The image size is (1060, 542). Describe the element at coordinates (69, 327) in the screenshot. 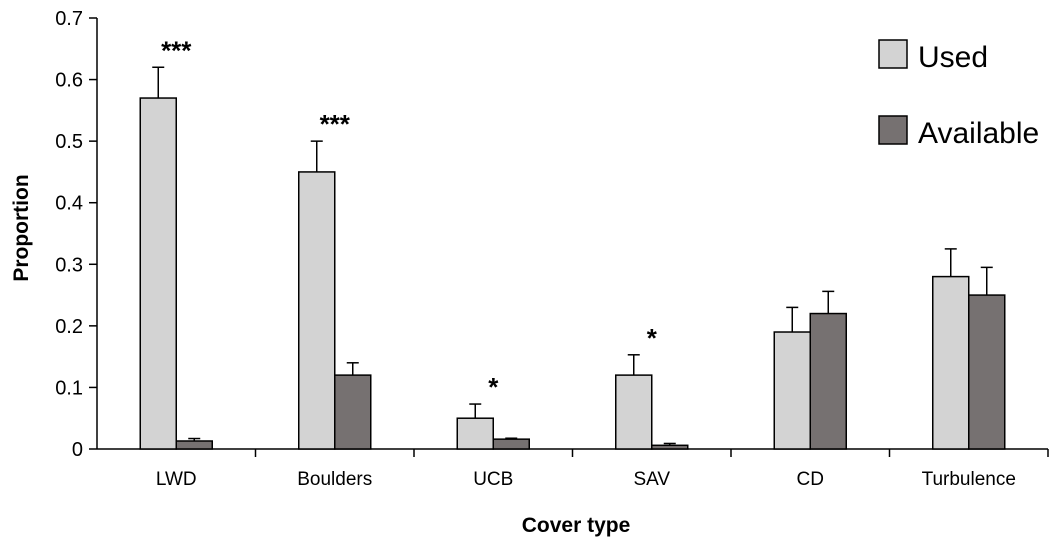

I see `y-tick-label: 0.2` at that location.